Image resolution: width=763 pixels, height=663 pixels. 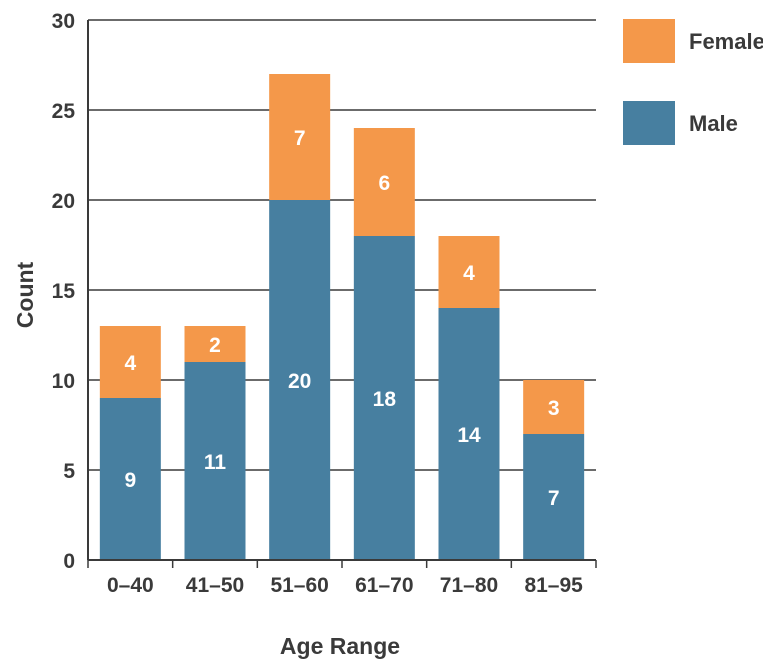 I want to click on x-tick-label: 41–50, so click(x=215, y=585).